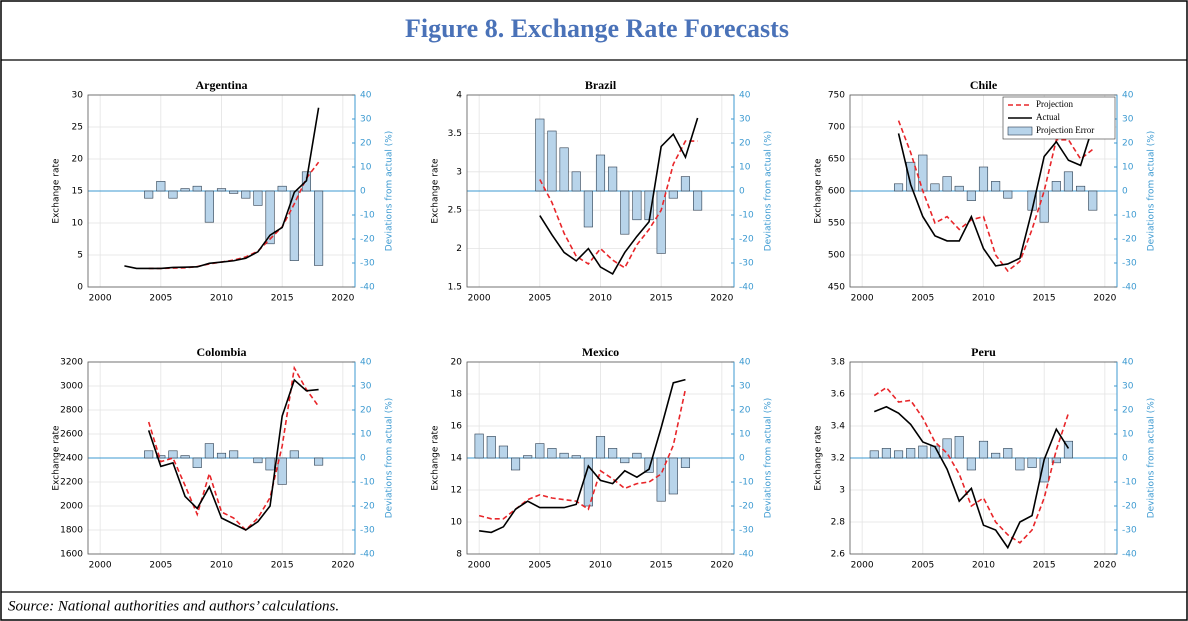  What do you see at coordinates (983, 352) in the screenshot?
I see `panel-title: Peru` at bounding box center [983, 352].